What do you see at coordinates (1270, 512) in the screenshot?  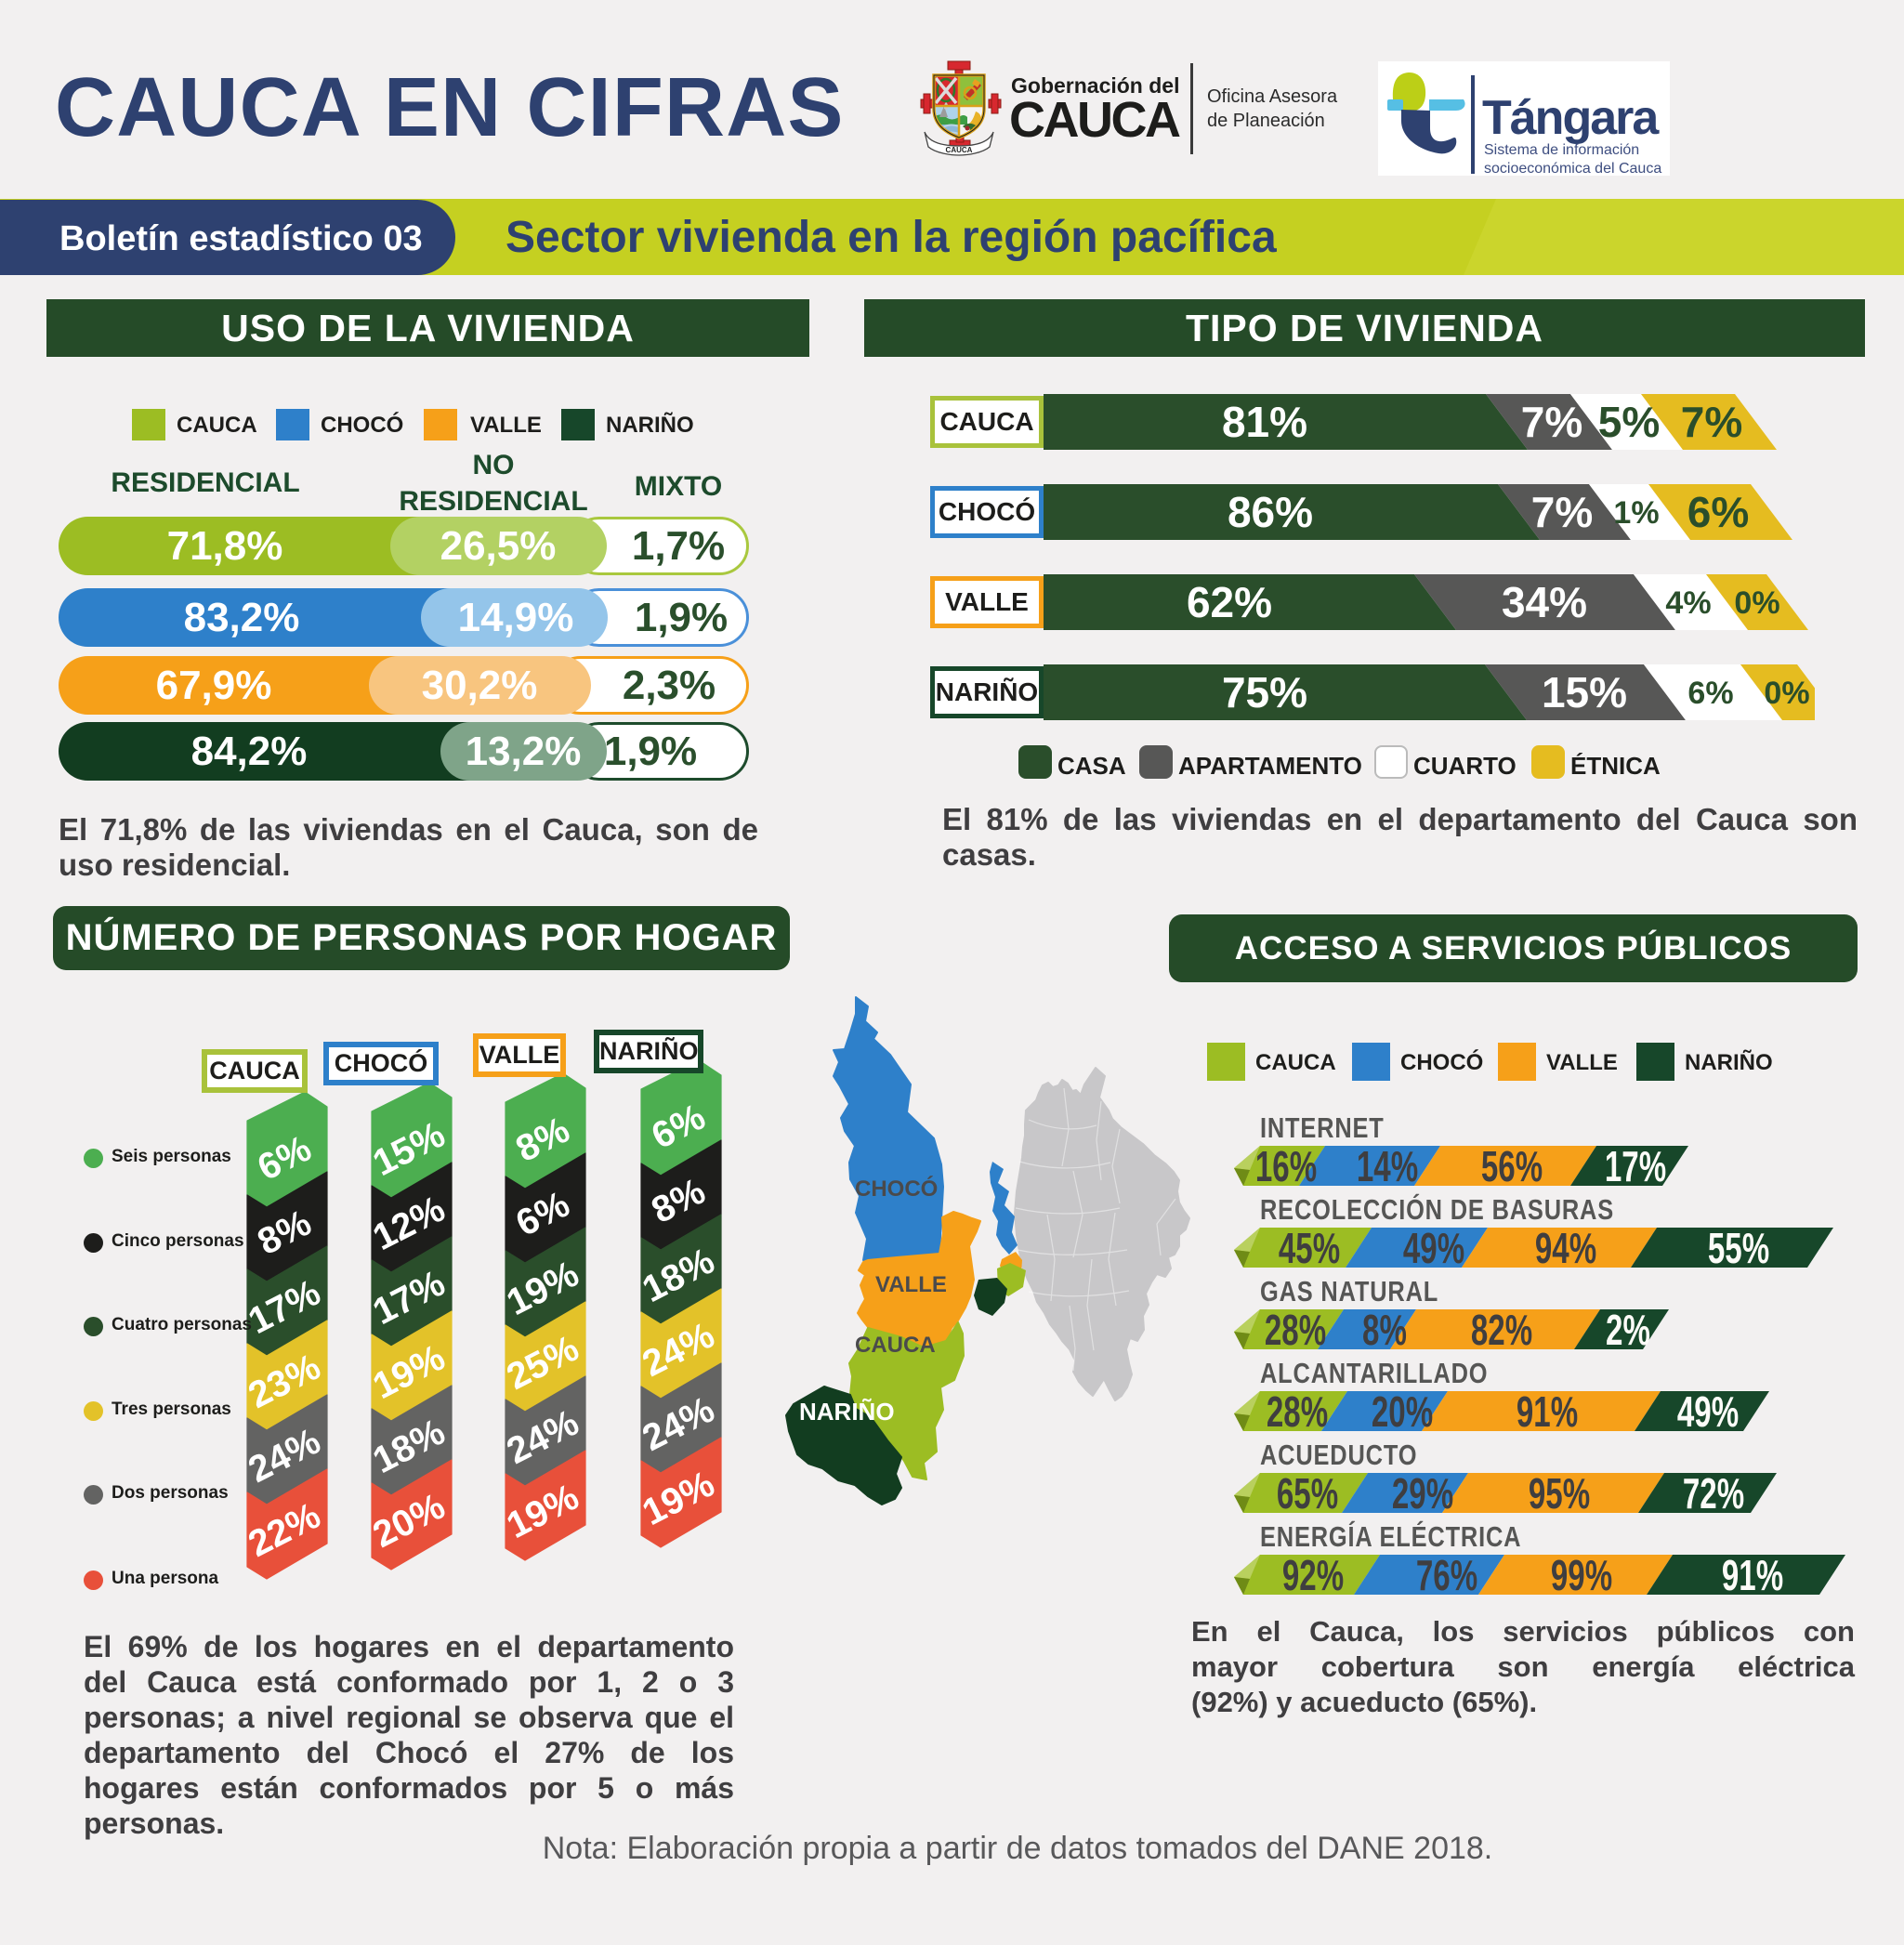 I see `svg-text: 86%` at bounding box center [1270, 512].